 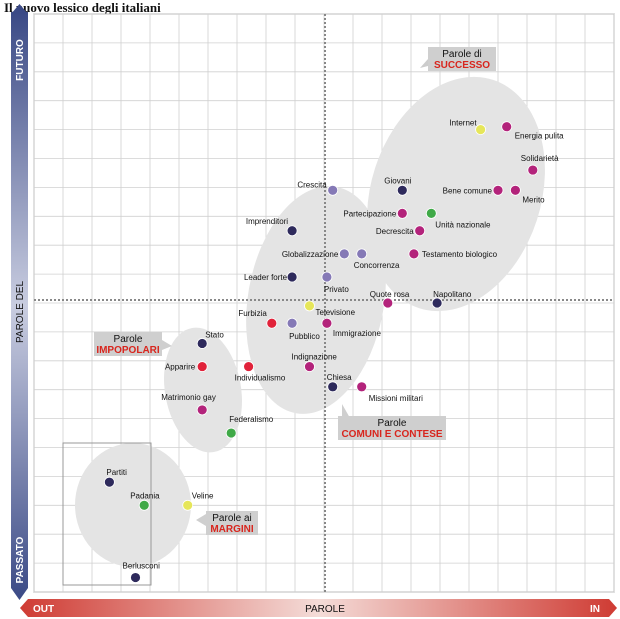 What do you see at coordinates (595, 609) in the screenshot?
I see `x-axis-right-label: IN` at bounding box center [595, 609].